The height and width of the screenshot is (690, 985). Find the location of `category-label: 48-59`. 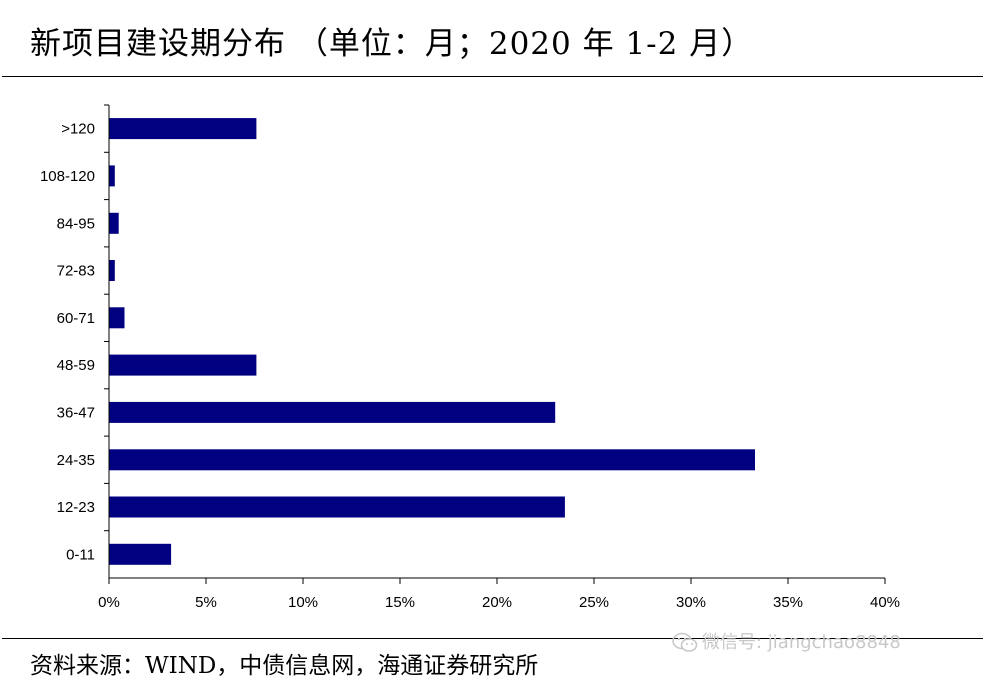

category-label: 48-59 is located at coordinates (76, 365).